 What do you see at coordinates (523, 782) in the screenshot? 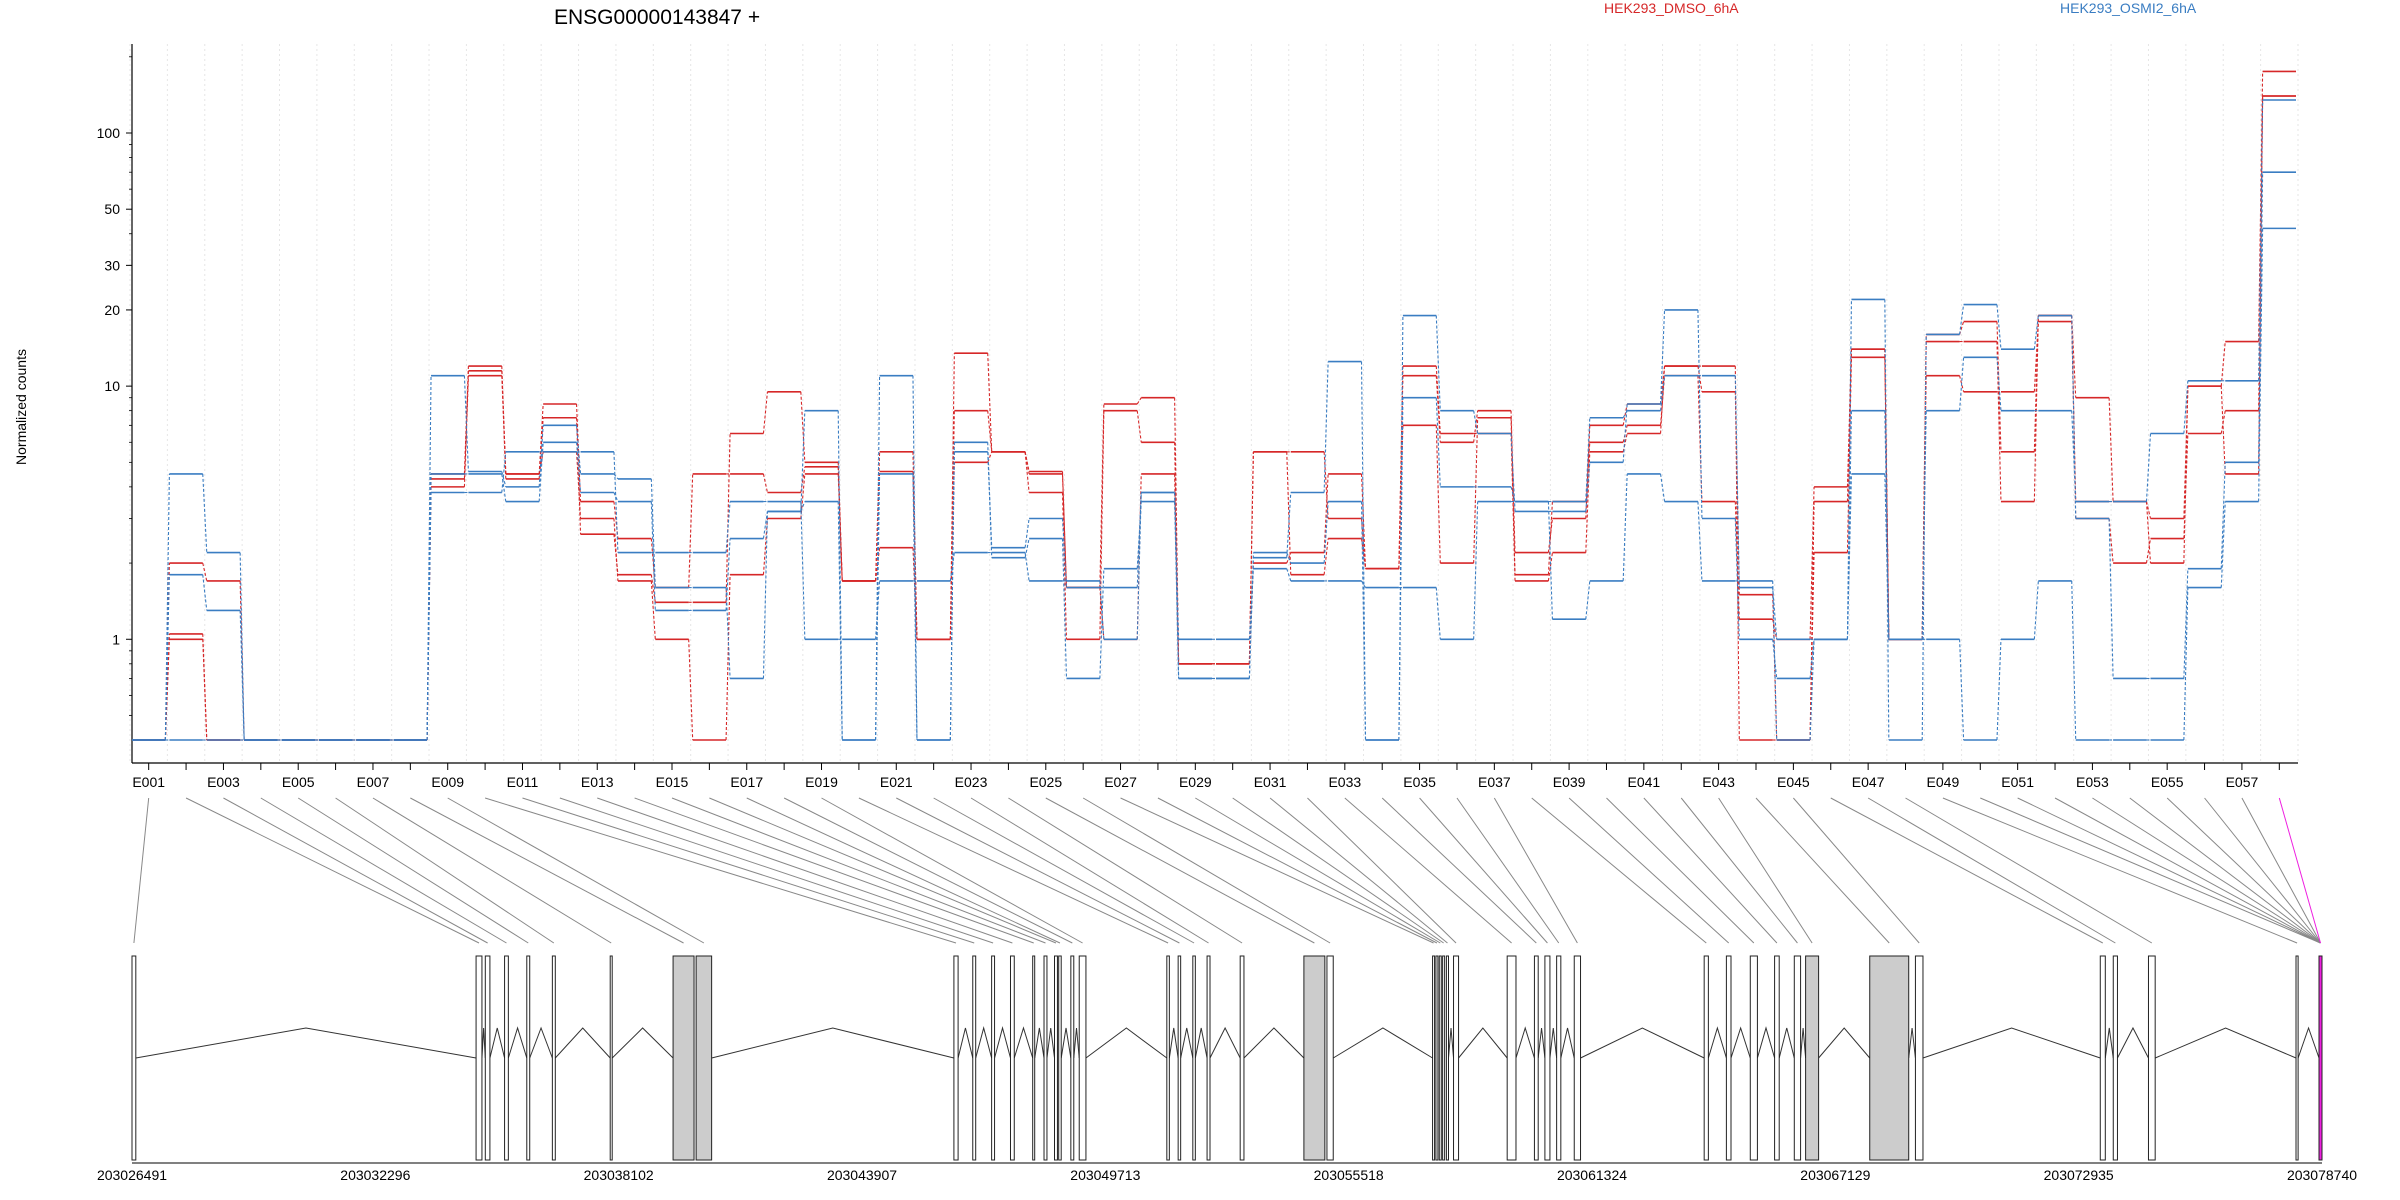
I see `exon-label: E011` at bounding box center [523, 782].